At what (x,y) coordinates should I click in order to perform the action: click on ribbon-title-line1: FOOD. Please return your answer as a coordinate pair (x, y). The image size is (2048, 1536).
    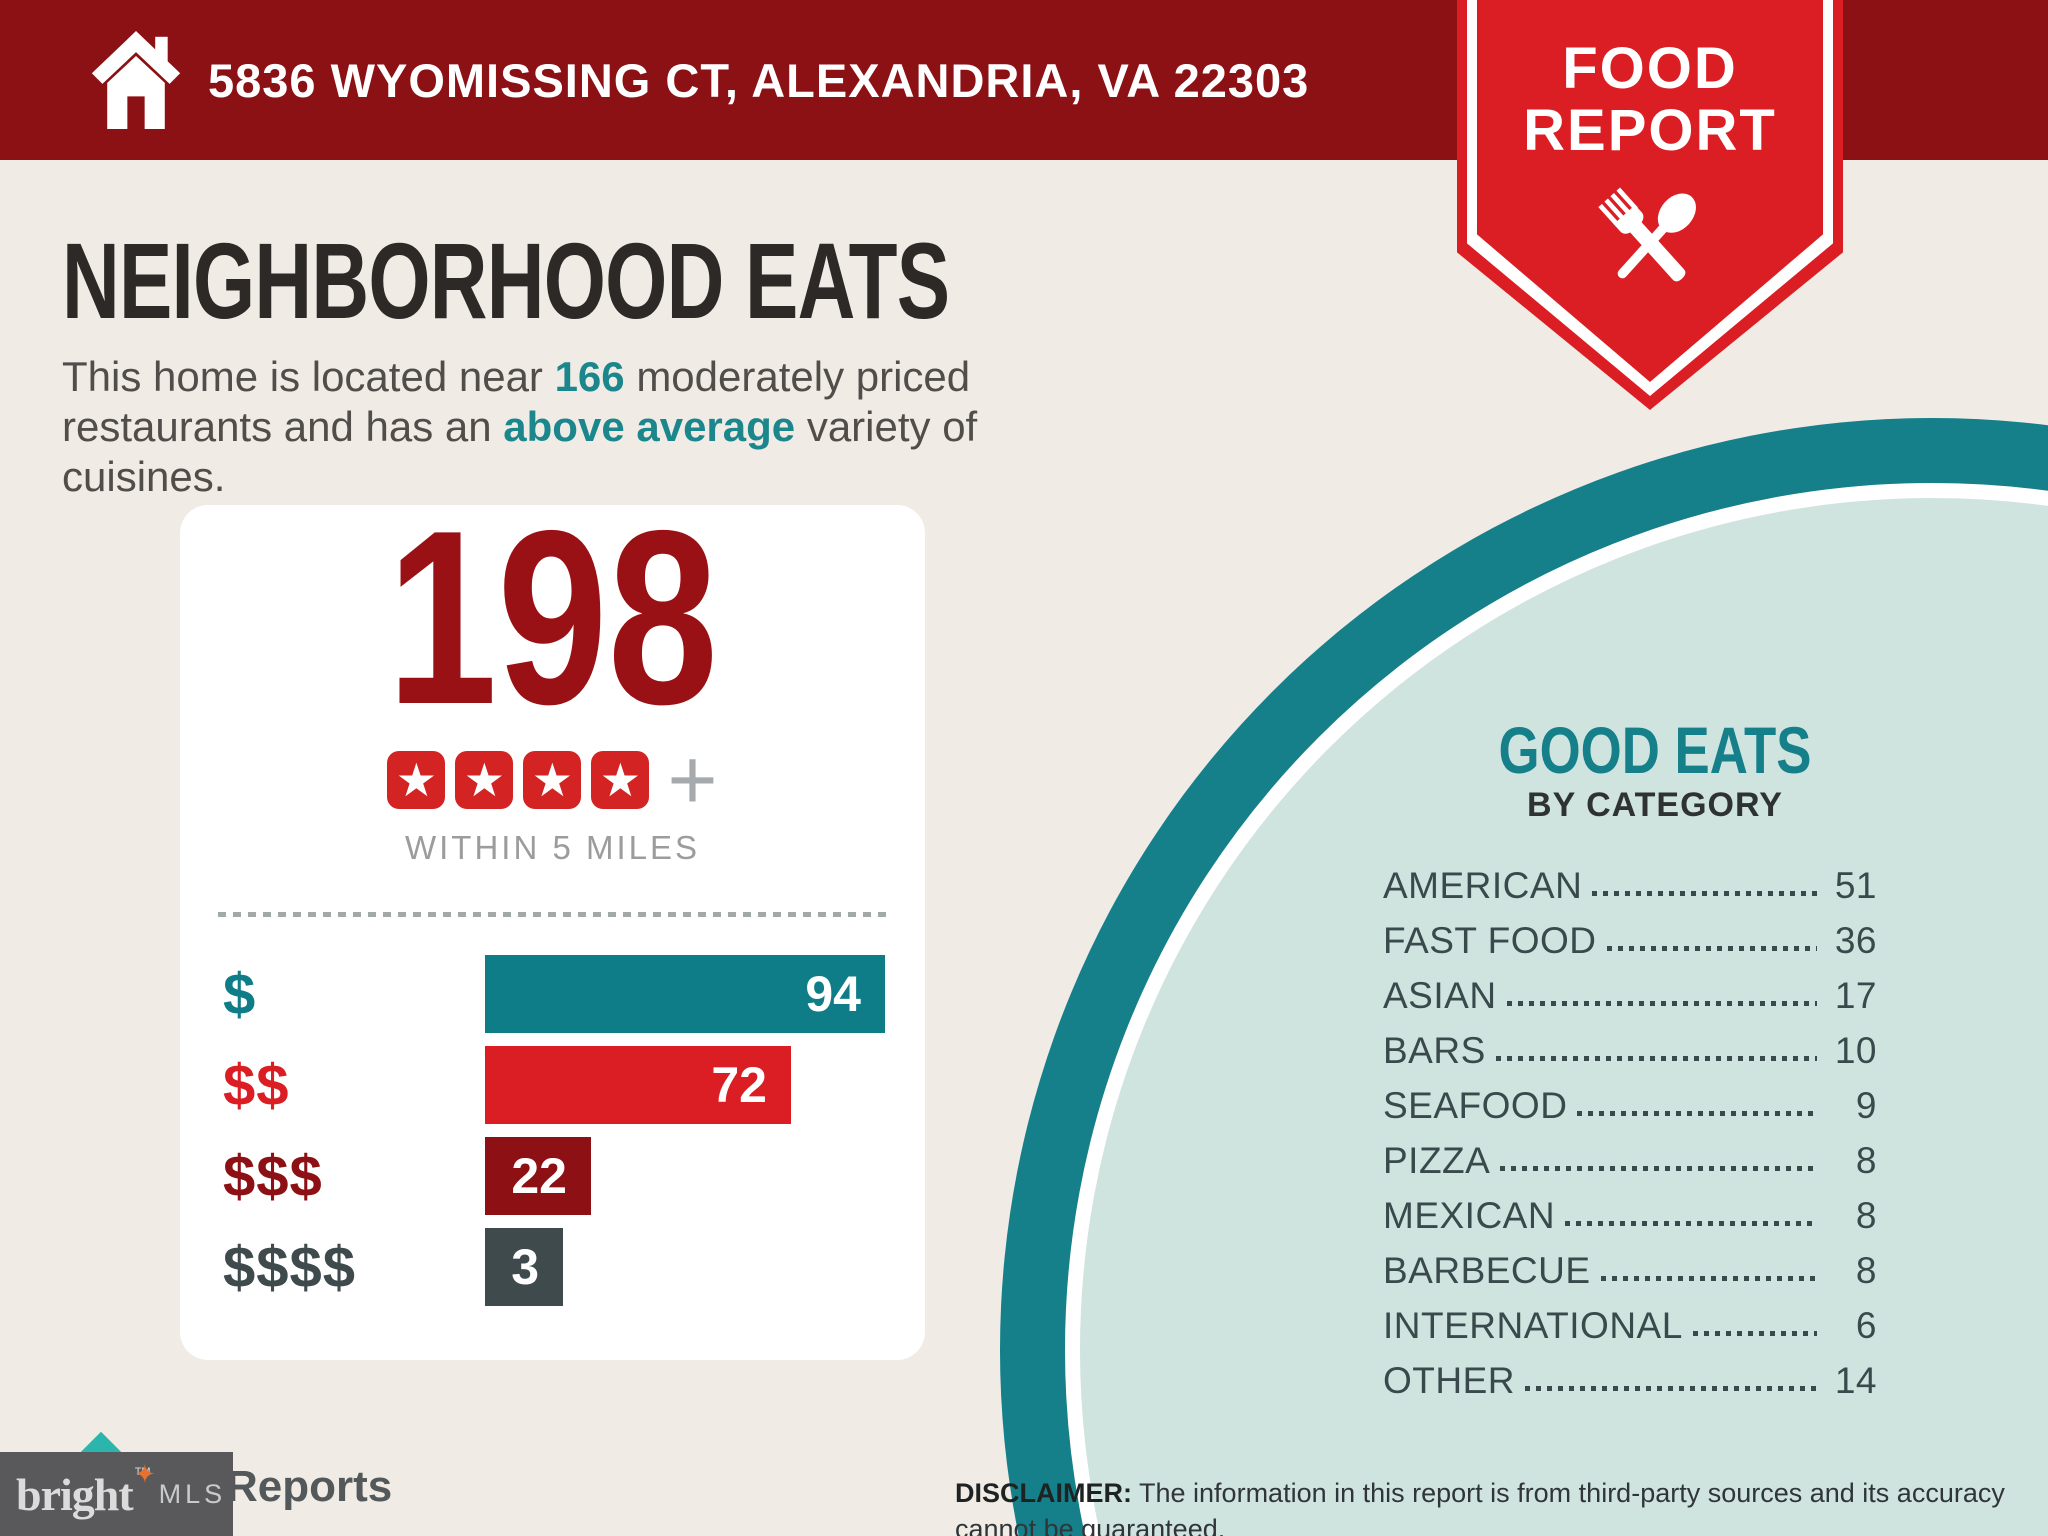
    Looking at the image, I should click on (1650, 68).